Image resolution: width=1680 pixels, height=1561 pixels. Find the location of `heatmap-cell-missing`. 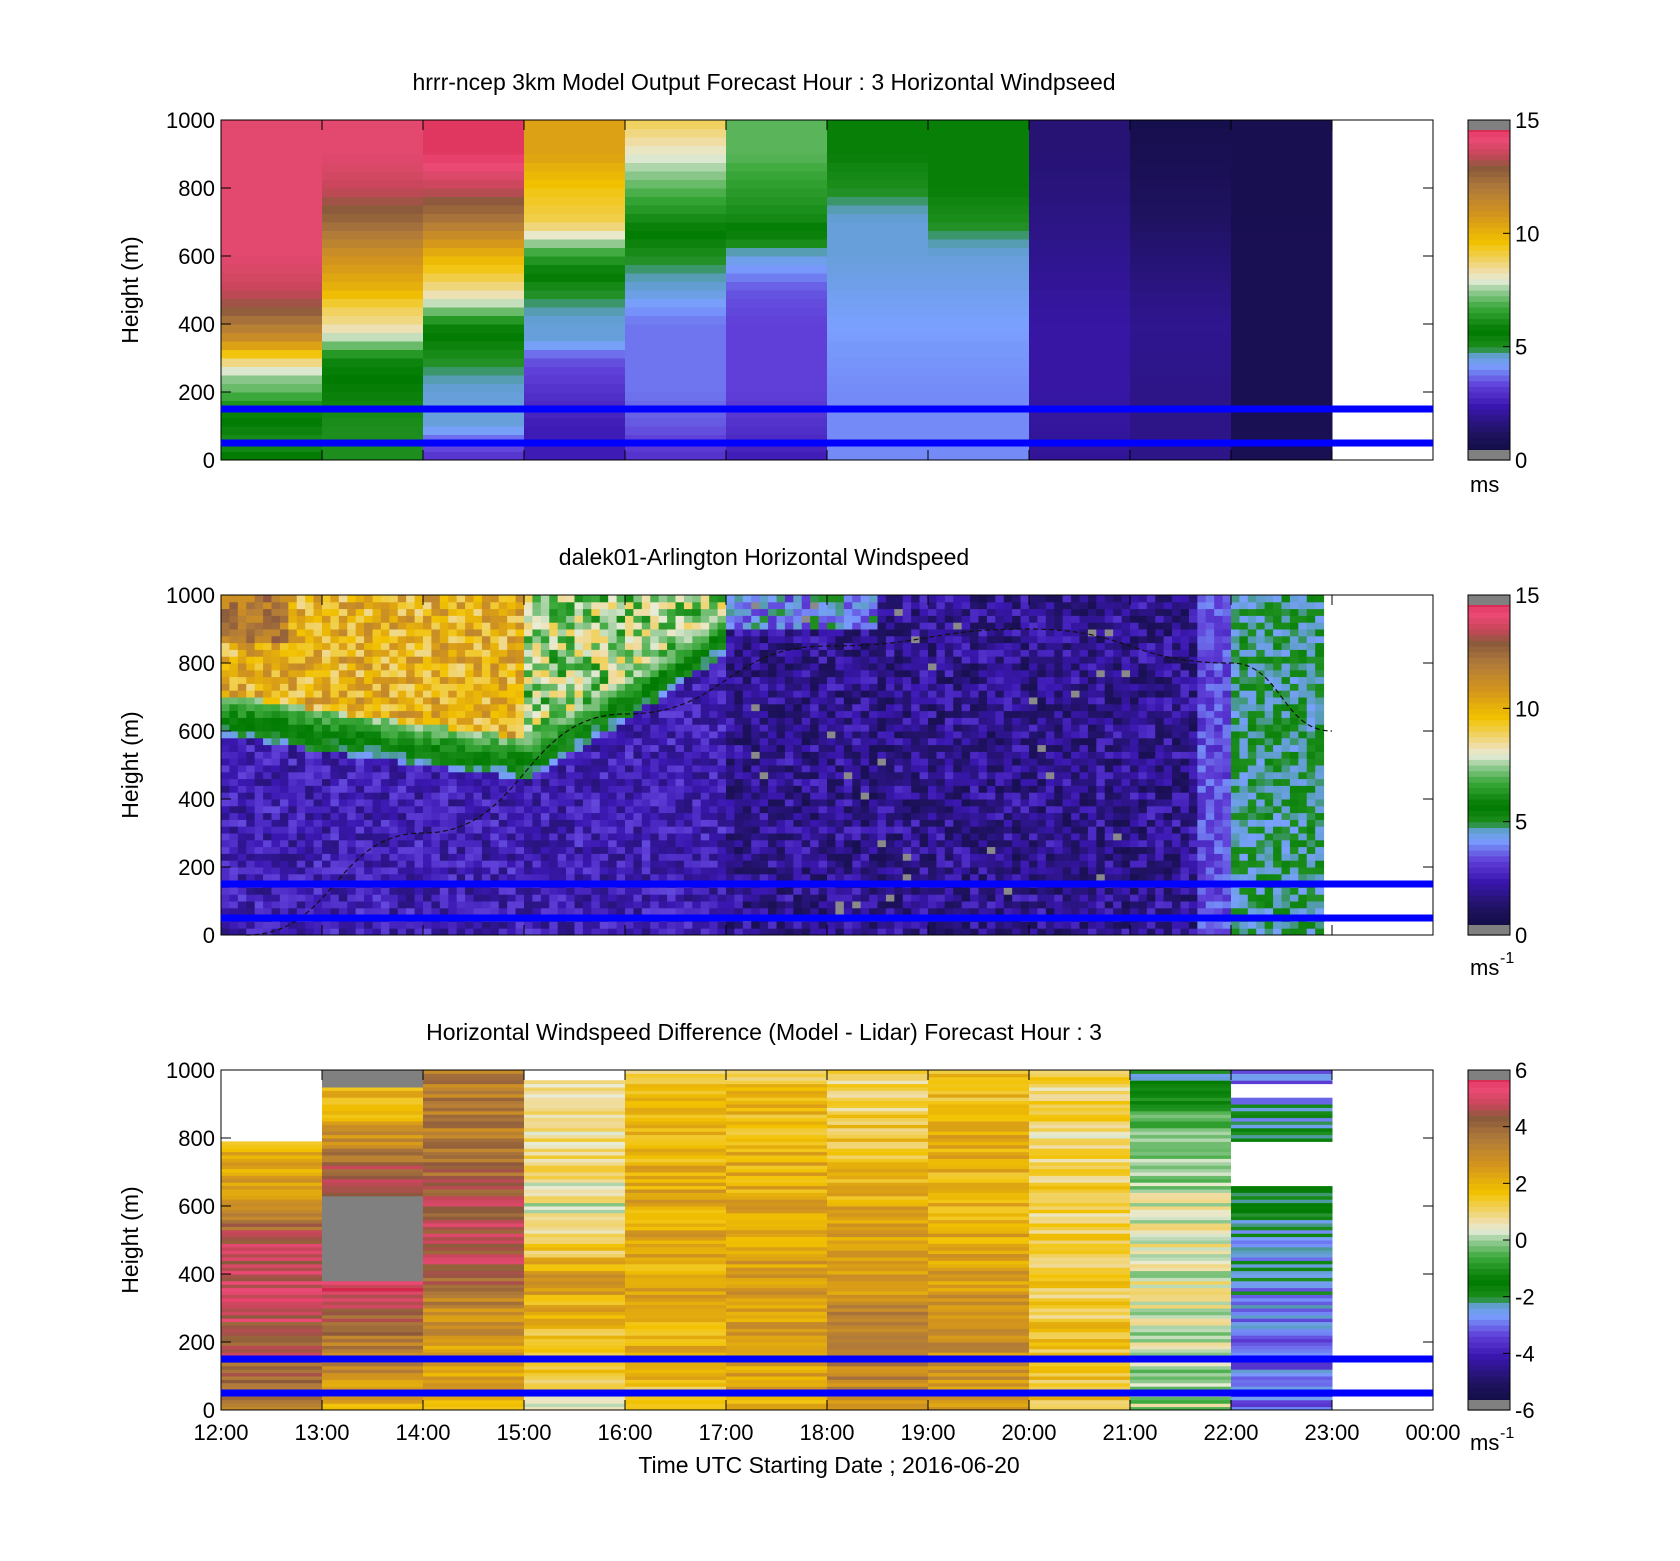

heatmap-cell-missing is located at coordinates (882, 762).